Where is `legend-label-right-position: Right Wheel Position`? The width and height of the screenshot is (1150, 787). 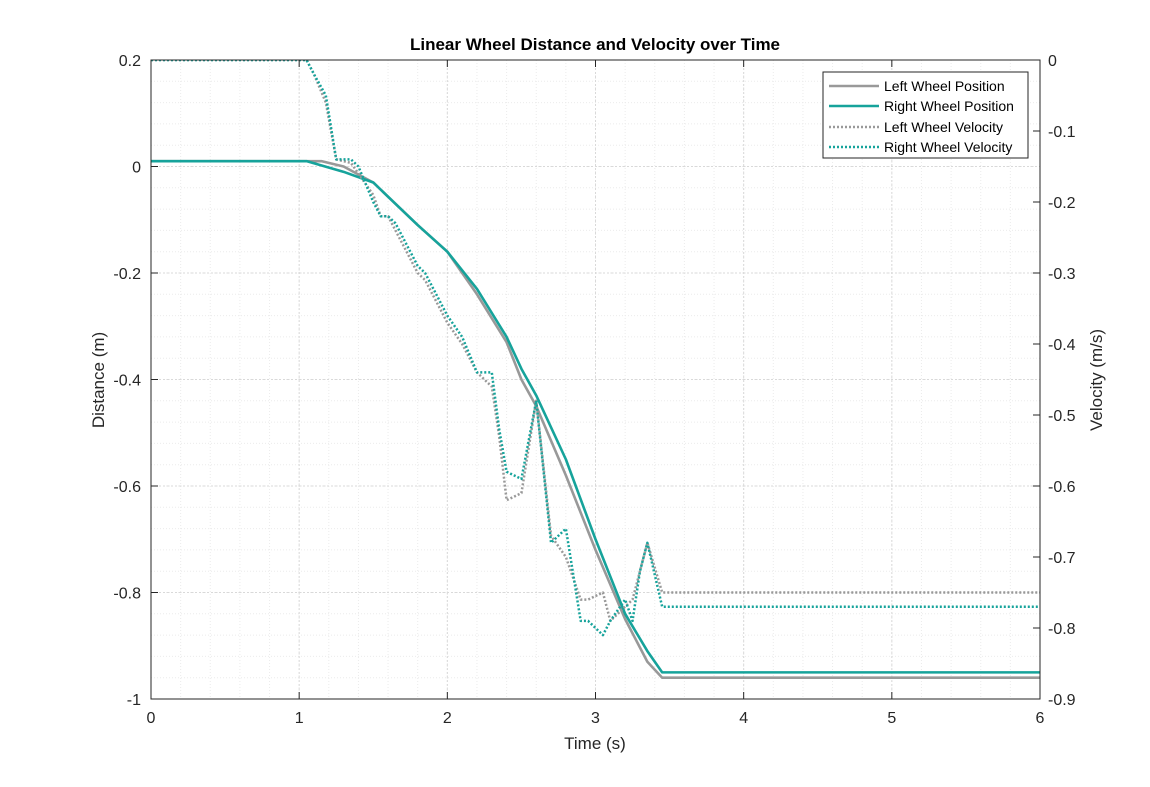 legend-label-right-position: Right Wheel Position is located at coordinates (949, 106).